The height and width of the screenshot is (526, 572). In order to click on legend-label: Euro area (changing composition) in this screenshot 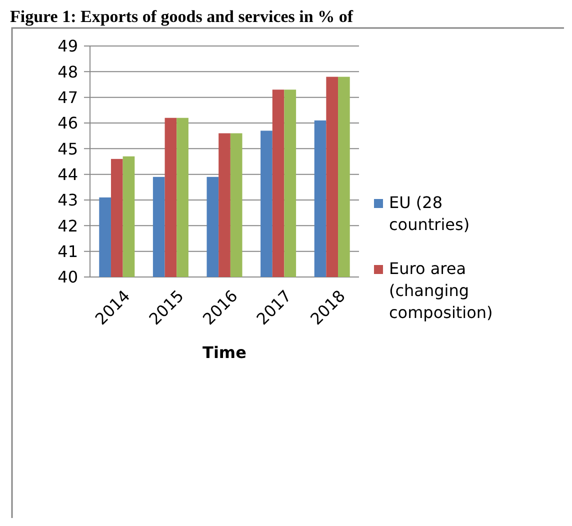, I will do `click(441, 290)`.